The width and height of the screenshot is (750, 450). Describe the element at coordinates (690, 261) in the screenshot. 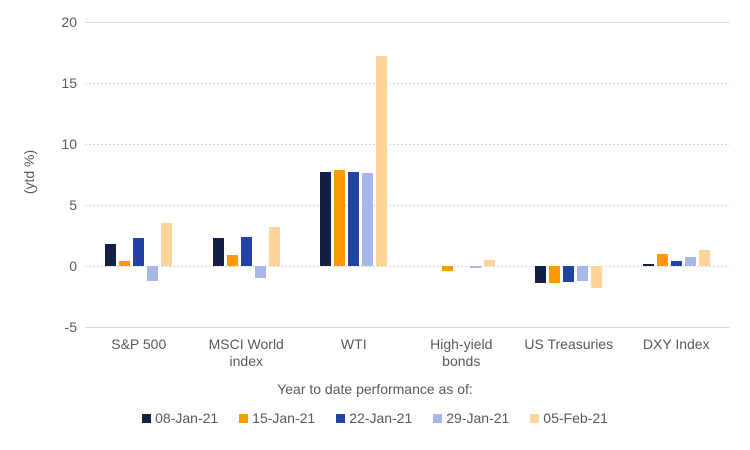

I see `bar-29-Jan-21-DXY-Index` at that location.